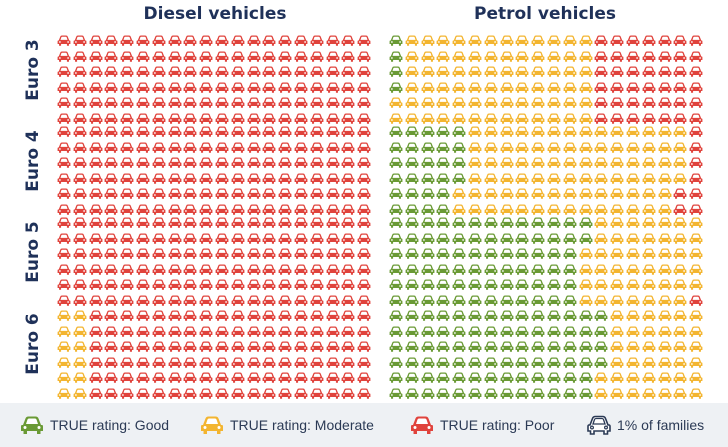 This screenshot has height=447, width=728. What do you see at coordinates (545, 14) in the screenshot?
I see `column-title-petrol: Petrol vehicles` at bounding box center [545, 14].